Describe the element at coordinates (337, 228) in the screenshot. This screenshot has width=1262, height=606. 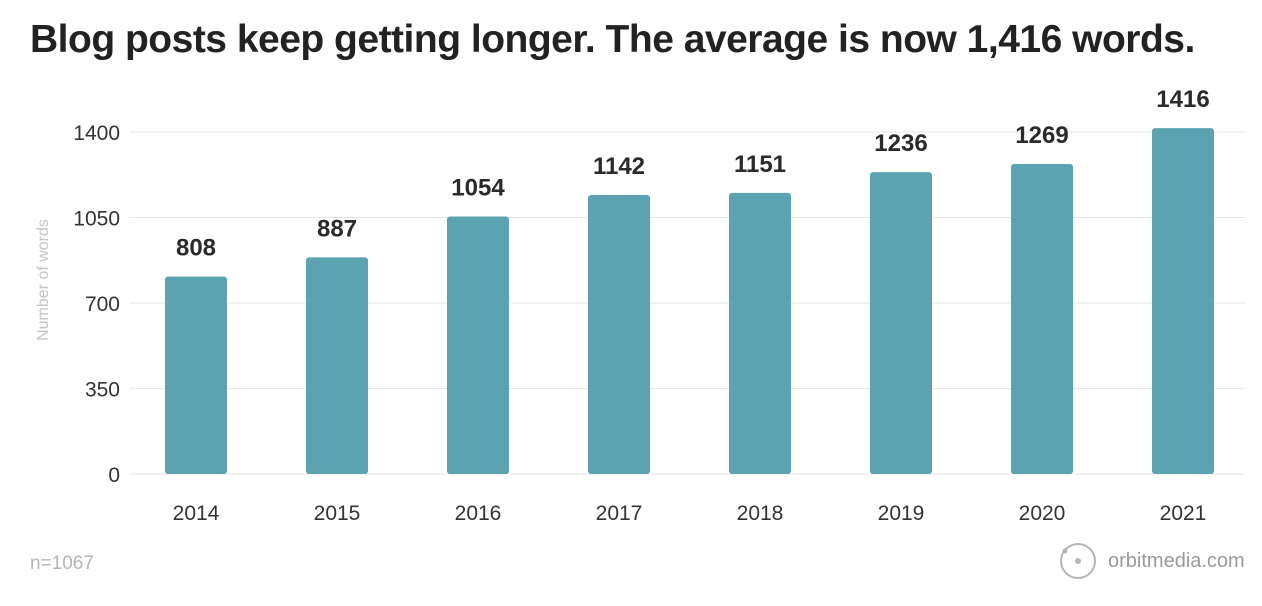
I see `data-label: 887` at that location.